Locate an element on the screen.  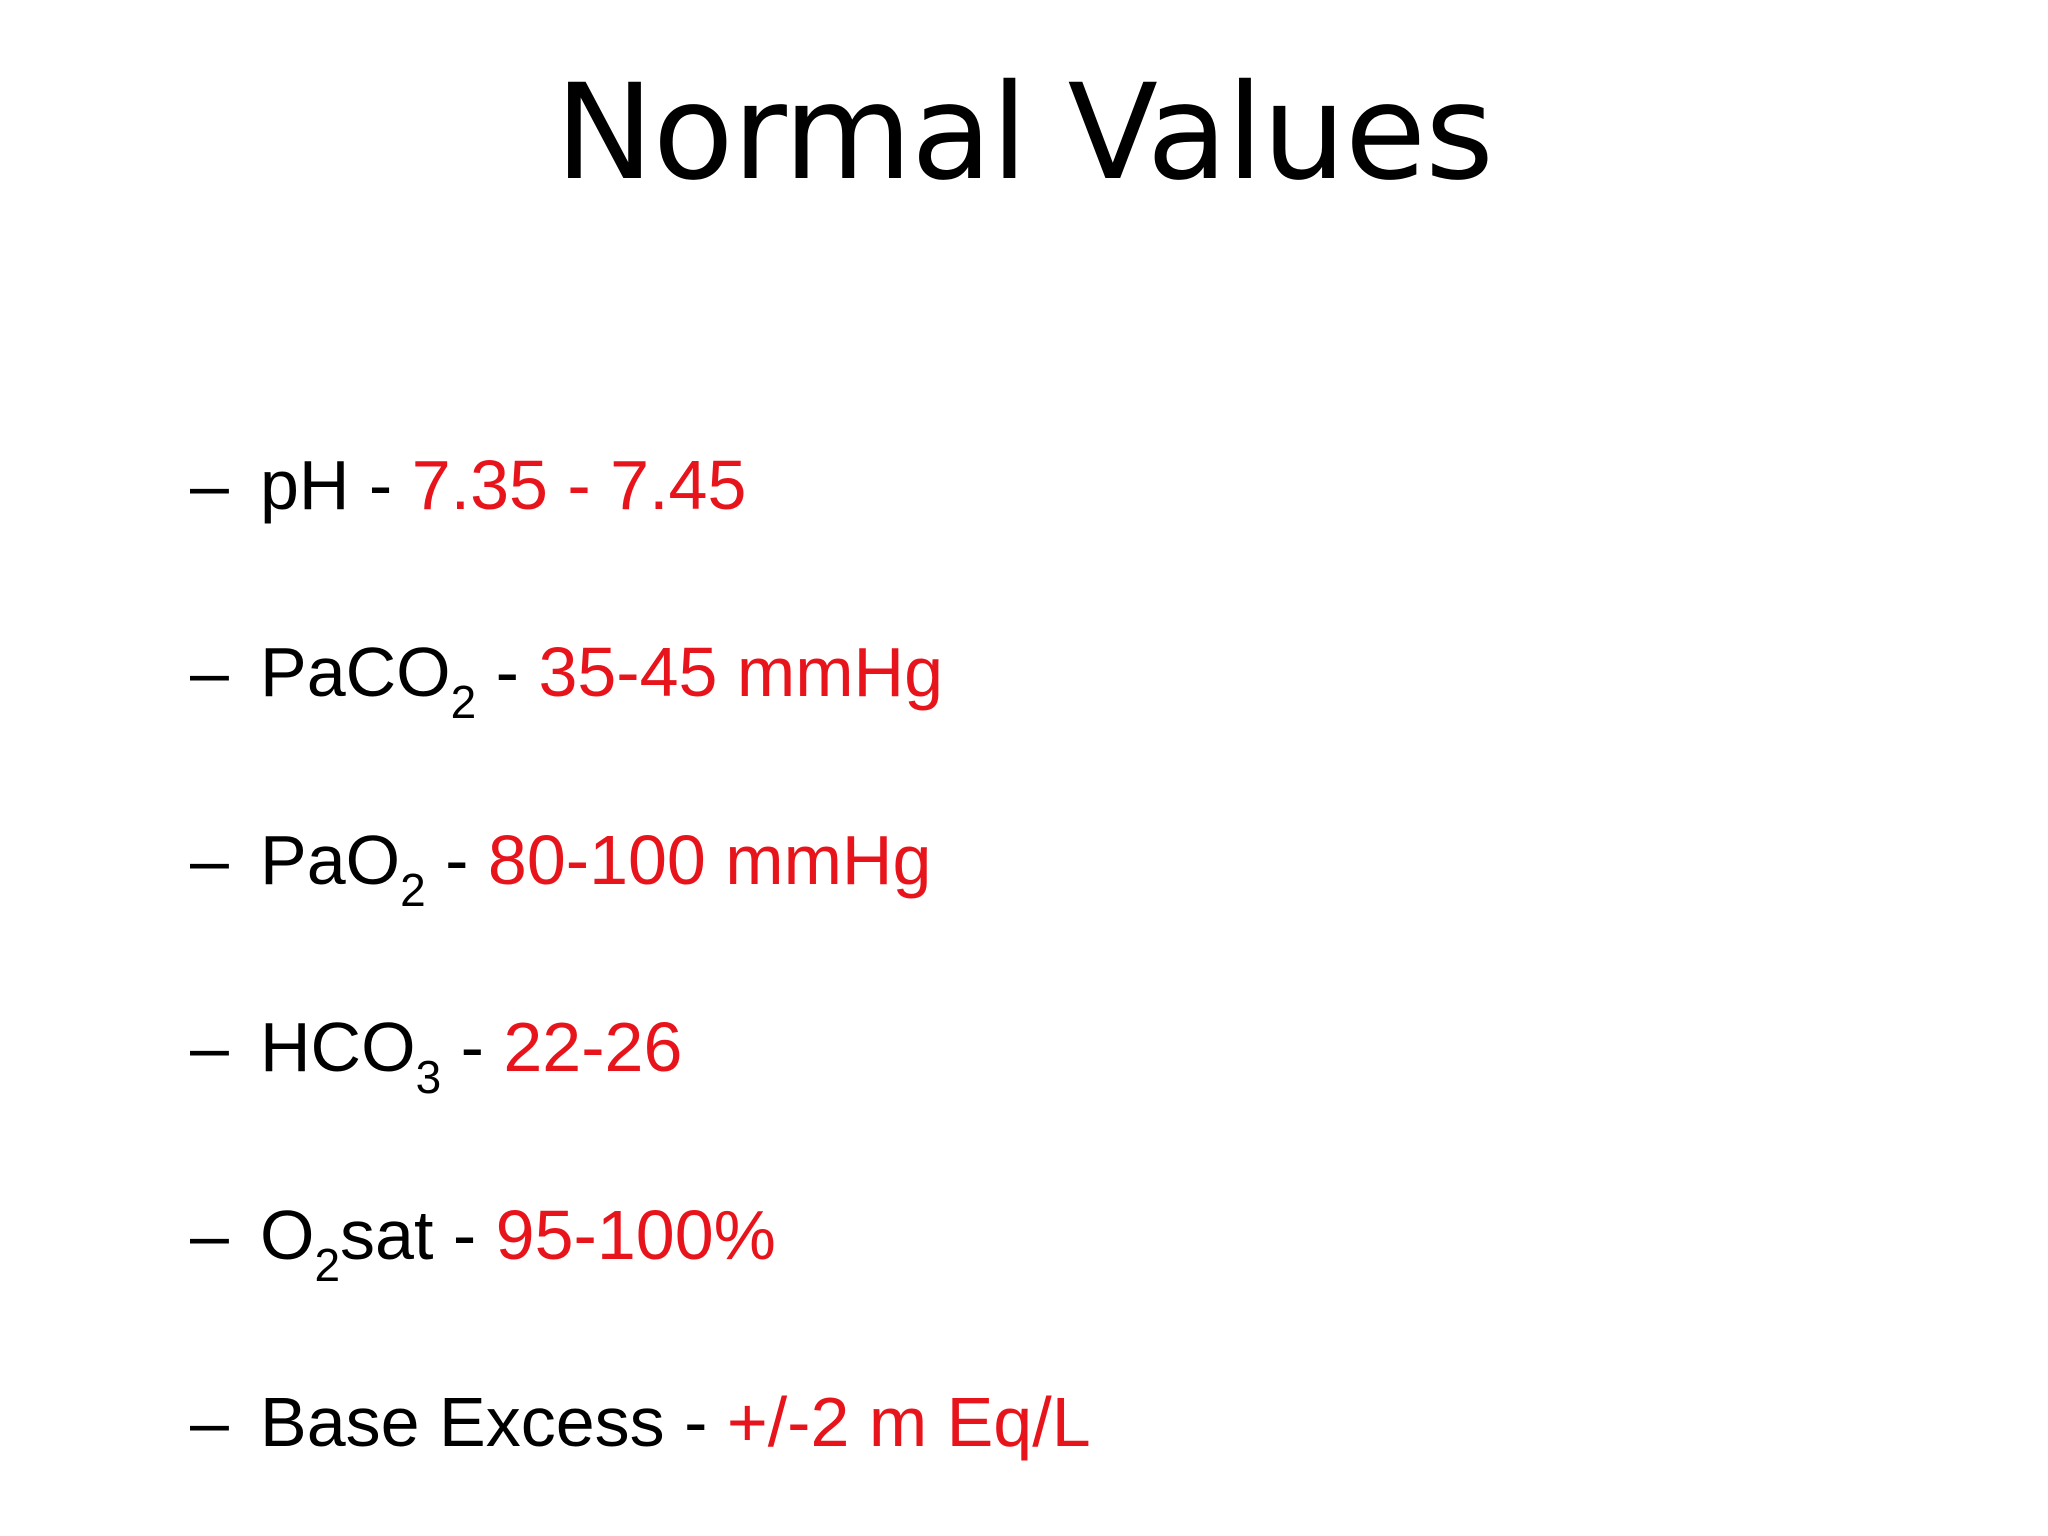
item-label: pH is located at coordinates (305, 485).